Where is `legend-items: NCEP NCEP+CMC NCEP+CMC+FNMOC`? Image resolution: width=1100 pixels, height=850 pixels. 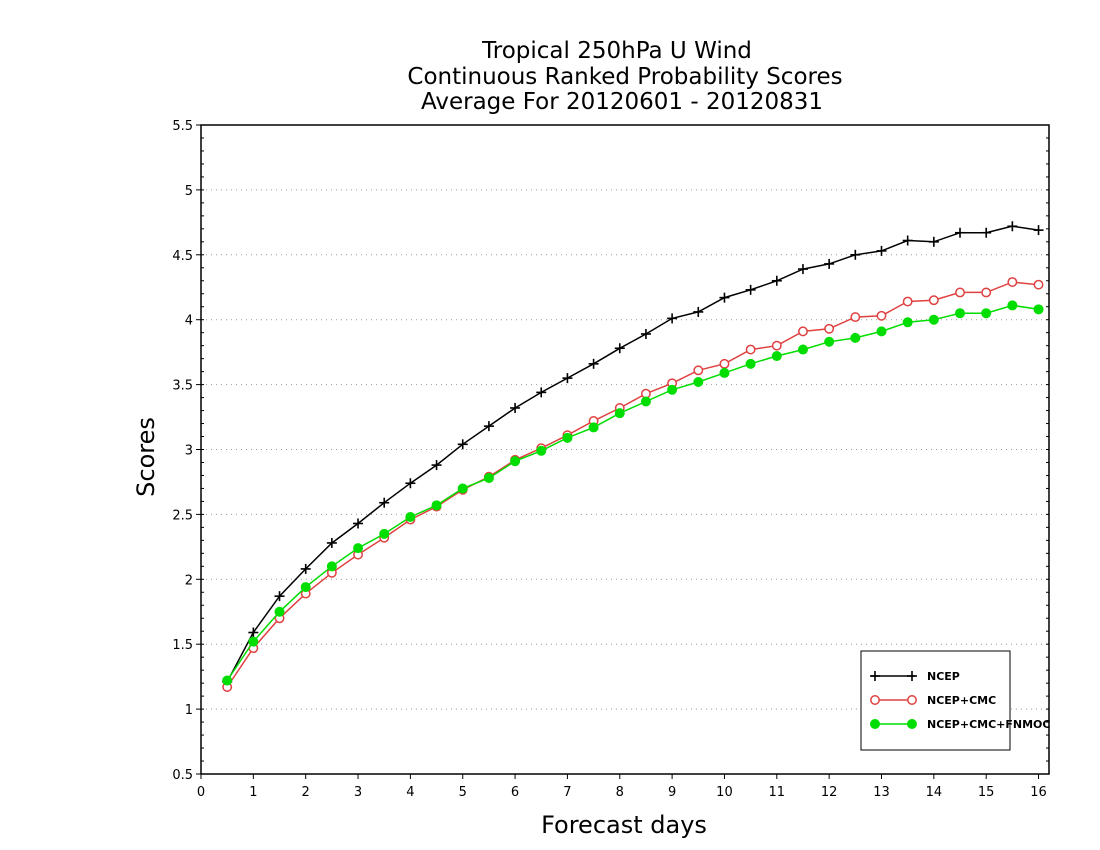
legend-items: NCEP NCEP+CMC NCEP+CMC+FNMOC is located at coordinates (960, 700).